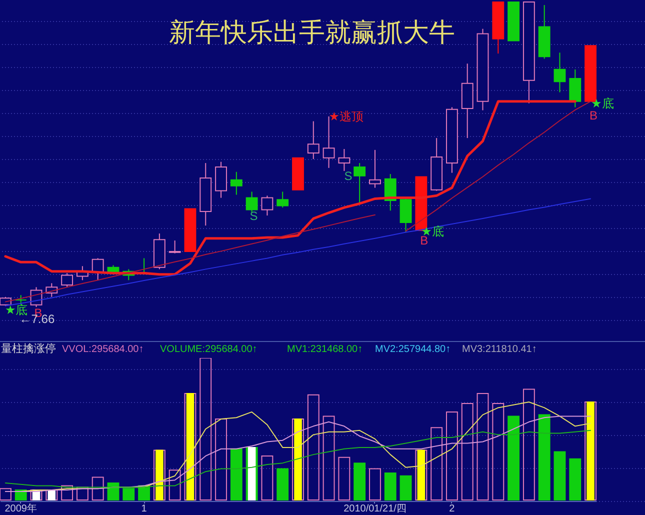  What do you see at coordinates (499, 350) in the screenshot?
I see `text: MV3:211810.41↑` at bounding box center [499, 350].